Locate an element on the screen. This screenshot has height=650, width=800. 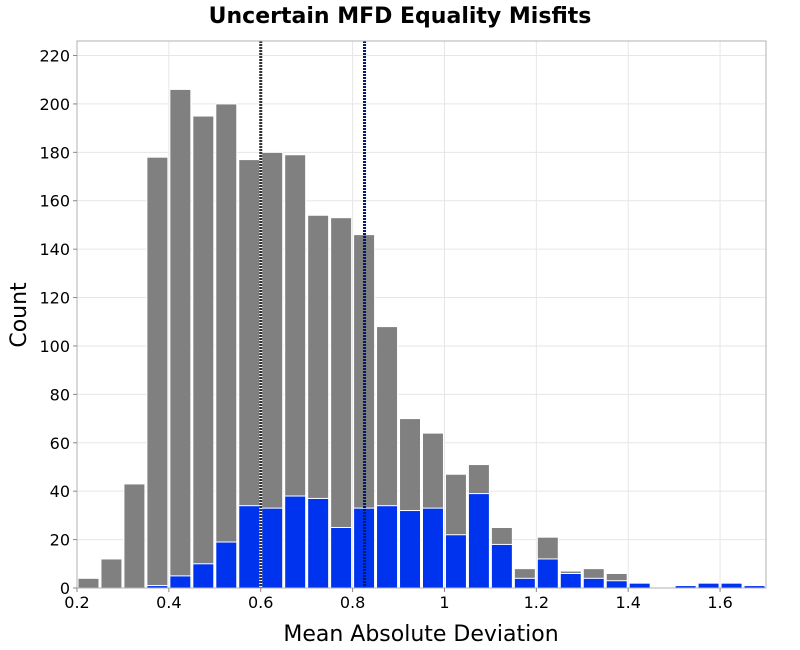
x-tick-label: 0.8 is located at coordinates (352, 602).